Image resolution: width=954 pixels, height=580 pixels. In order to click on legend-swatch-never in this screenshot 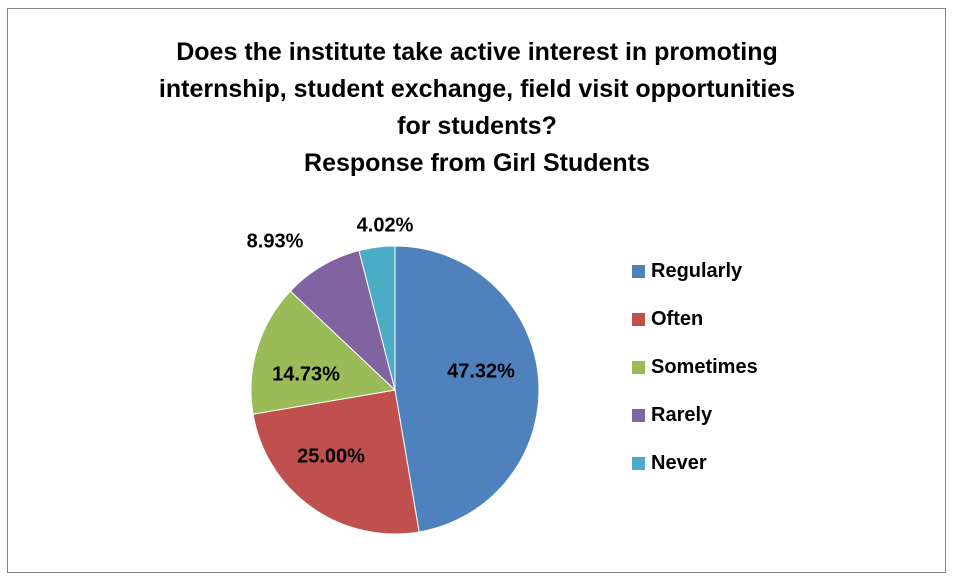, I will do `click(638, 463)`.